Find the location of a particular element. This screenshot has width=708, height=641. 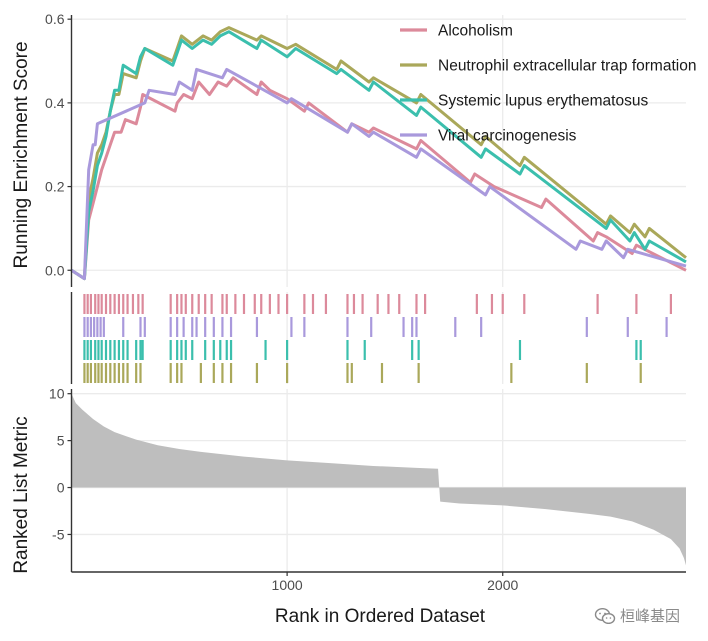

x-tick-label: 1000 is located at coordinates (287, 585).